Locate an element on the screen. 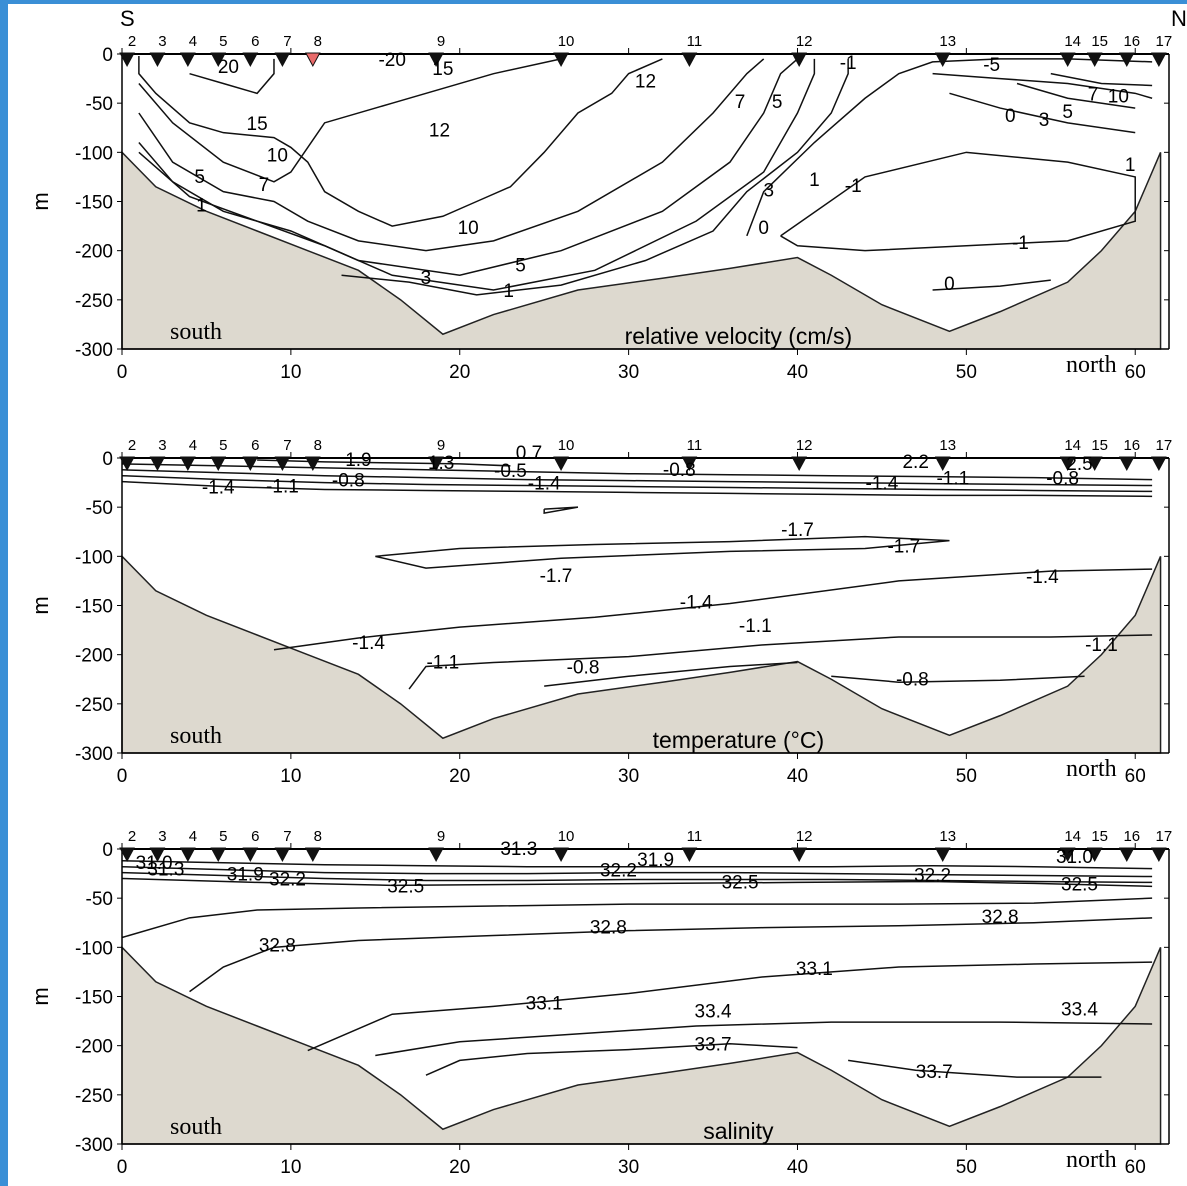 Image resolution: width=1187 pixels, height=1186 pixels. salinity-y-tick-label: -150 is located at coordinates (94, 998).